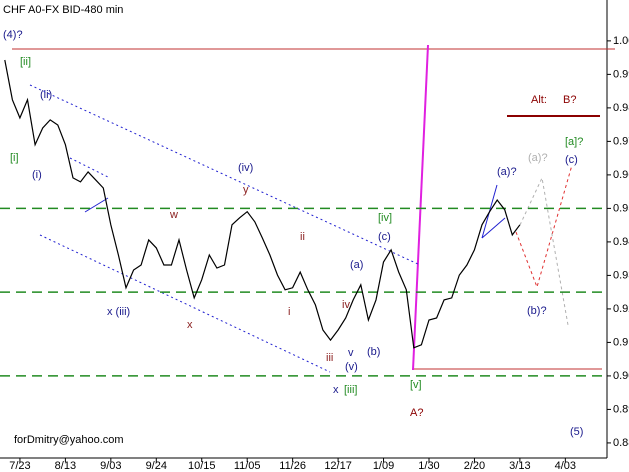 This screenshot has height=472, width=629. Describe the element at coordinates (383, 466) in the screenshot. I see `x-tick-label: 1/09` at that location.